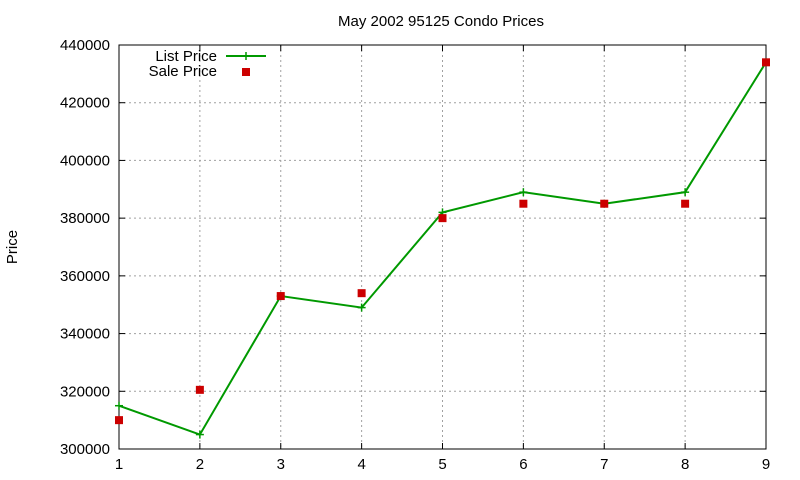 The height and width of the screenshot is (480, 800). Describe the element at coordinates (85, 391) in the screenshot. I see `y-tick-label: 320000` at that location.